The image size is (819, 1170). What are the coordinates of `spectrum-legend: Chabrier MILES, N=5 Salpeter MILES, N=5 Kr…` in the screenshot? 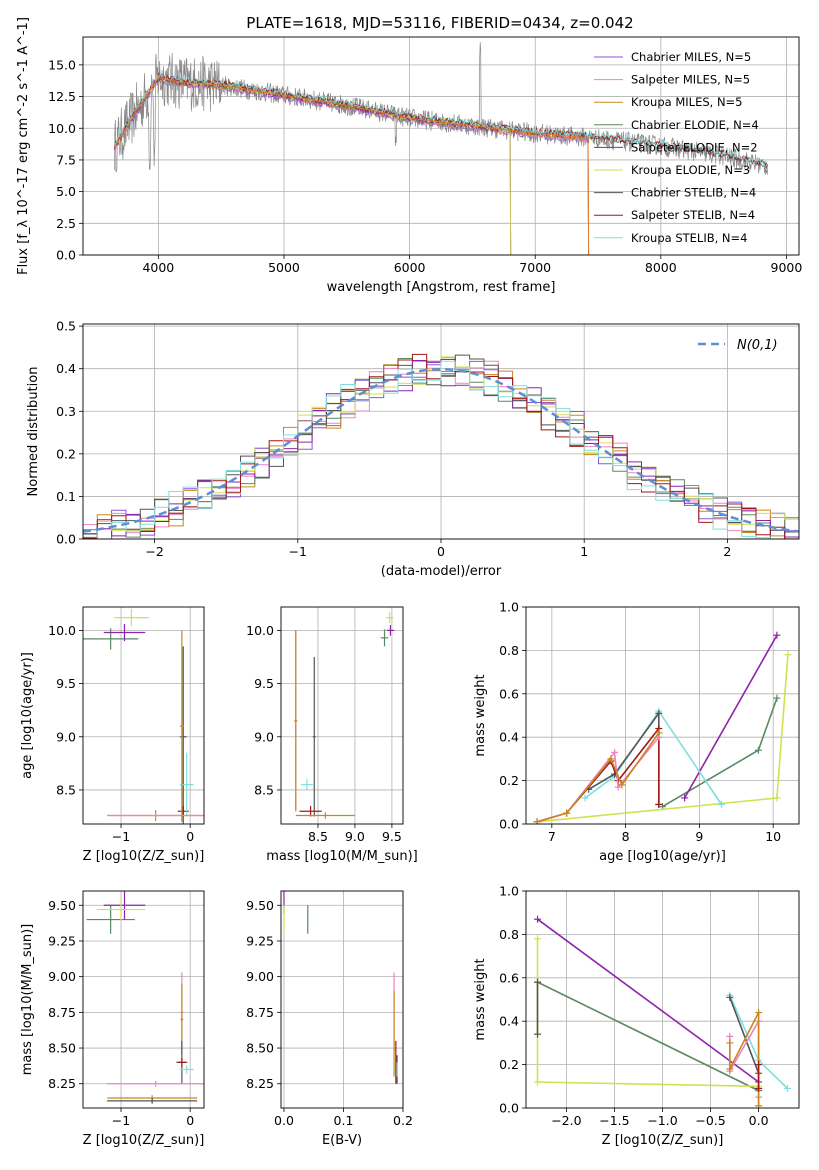 It's located at (676, 147).